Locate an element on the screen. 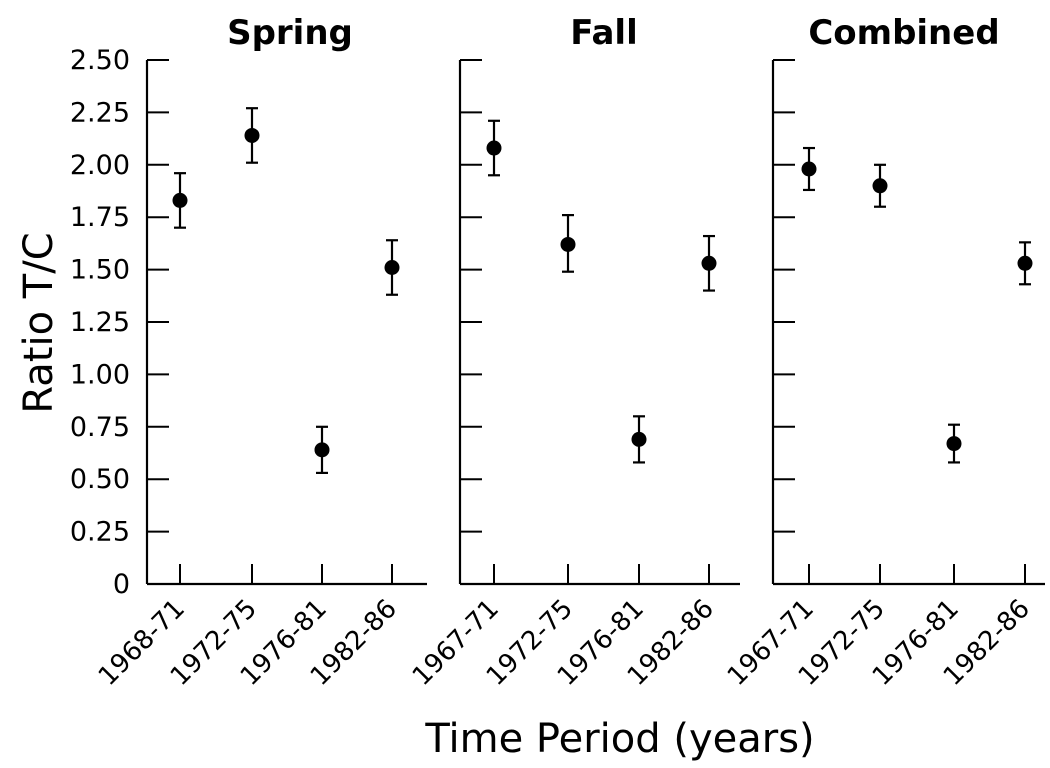  y-tick-label: 1.00 is located at coordinates (100, 374).